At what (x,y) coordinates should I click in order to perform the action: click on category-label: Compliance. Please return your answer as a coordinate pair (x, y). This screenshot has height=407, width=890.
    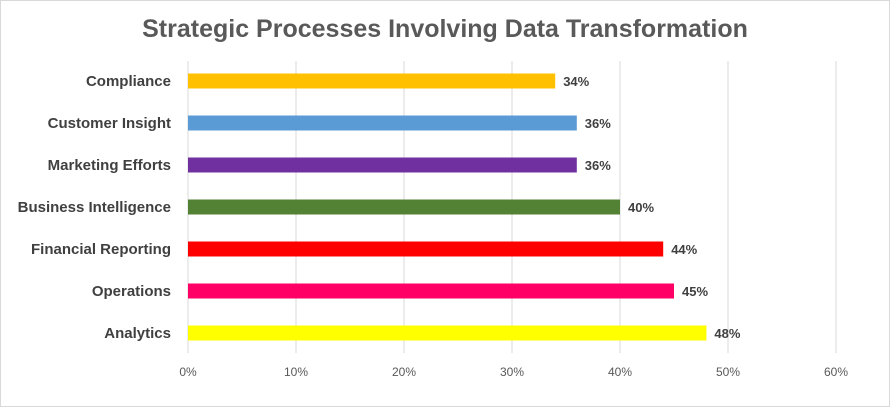
    Looking at the image, I should click on (128, 81).